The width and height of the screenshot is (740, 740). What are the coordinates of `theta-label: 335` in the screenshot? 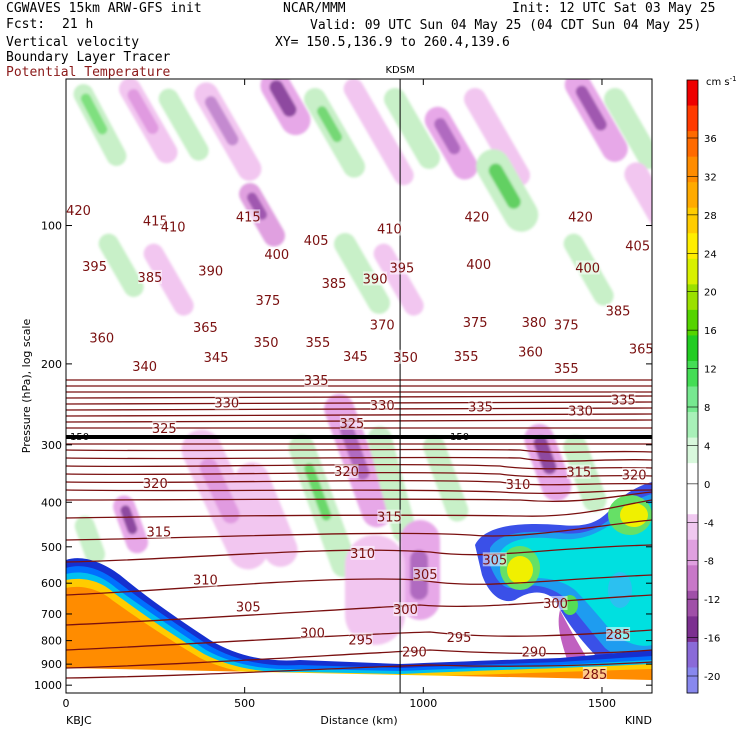 It's located at (623, 400).